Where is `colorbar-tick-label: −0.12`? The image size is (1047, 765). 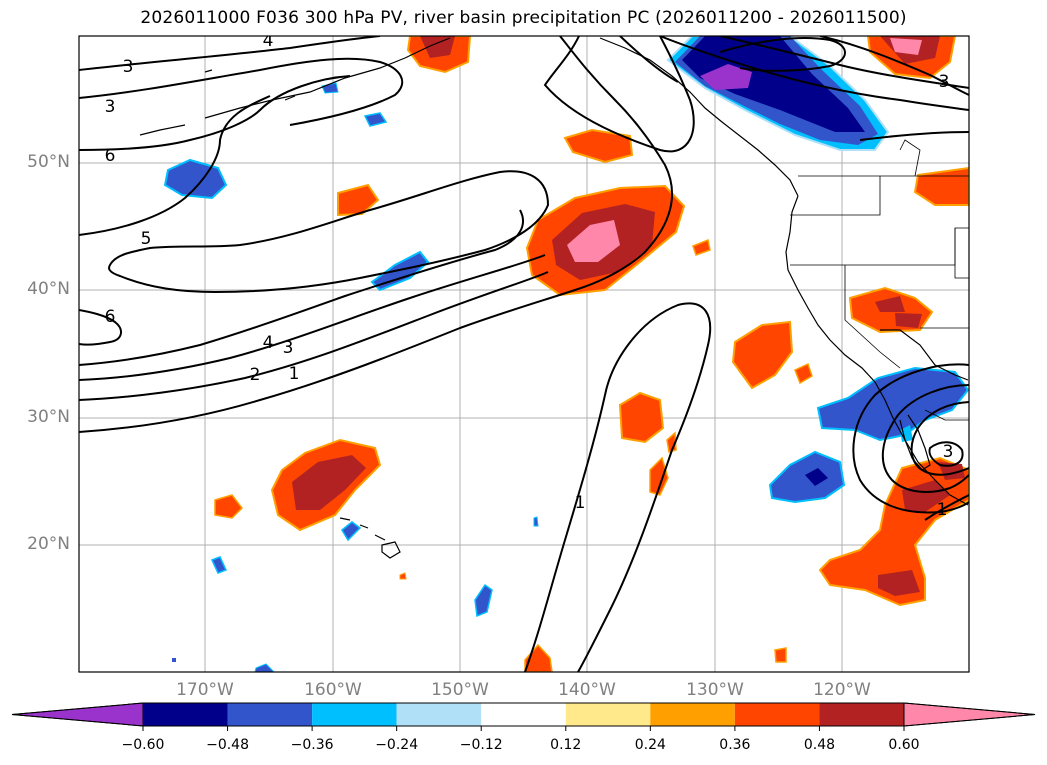
colorbar-tick-label: −0.12 is located at coordinates (481, 745).